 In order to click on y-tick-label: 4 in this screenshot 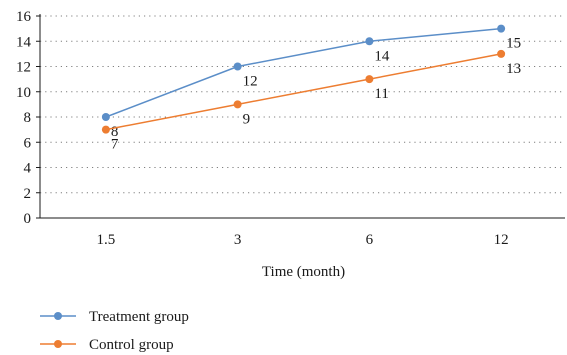, I will do `click(28, 169)`.